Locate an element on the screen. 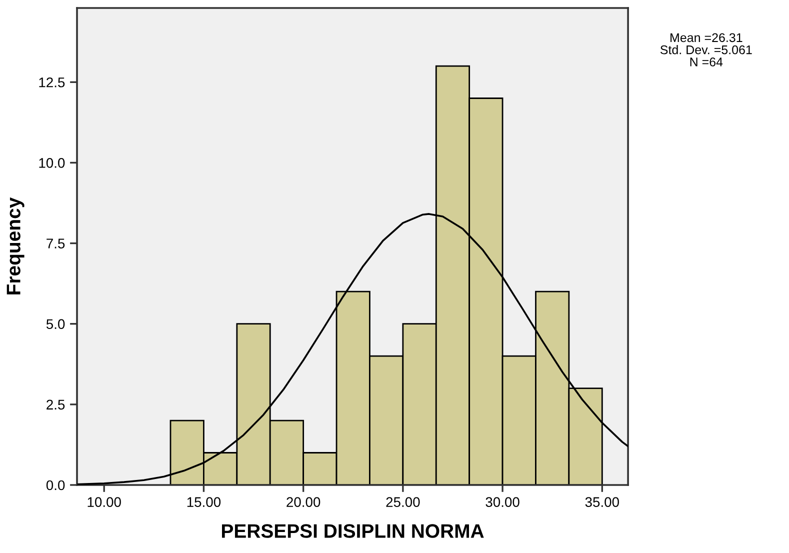 The image size is (789, 553). text: Std. Dev. =5.061 is located at coordinates (706, 49).